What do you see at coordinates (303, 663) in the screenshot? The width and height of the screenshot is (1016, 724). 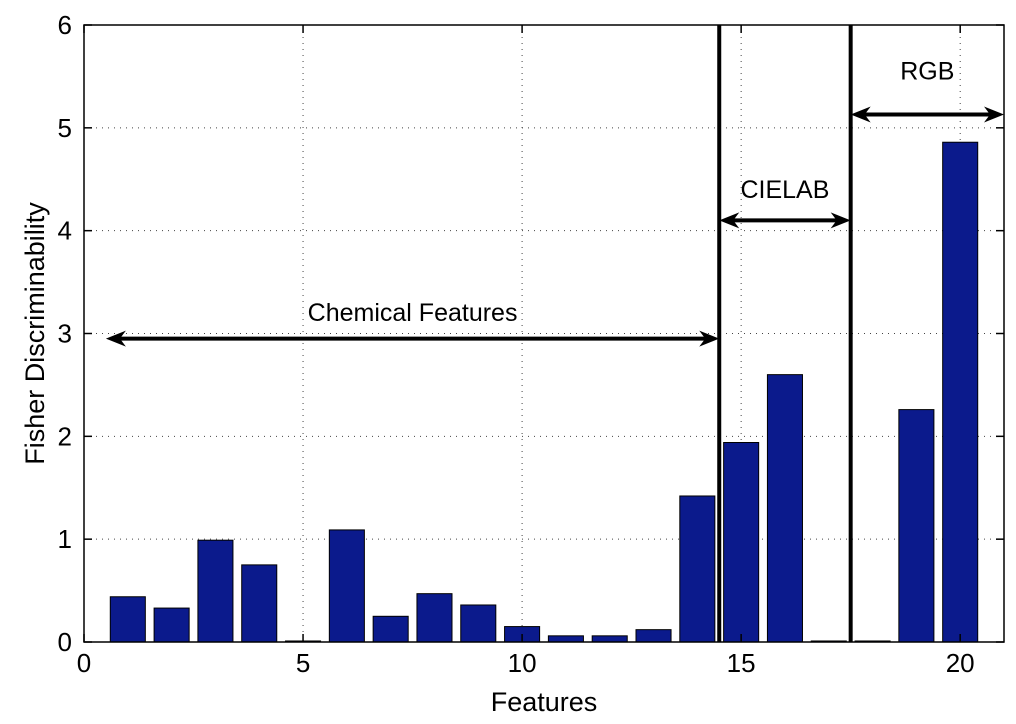 I see `x-tick-label: 5` at bounding box center [303, 663].